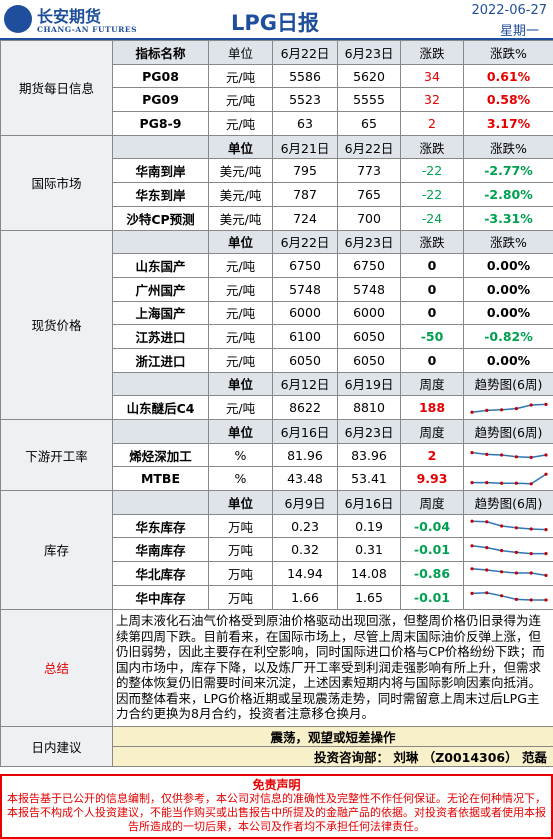  Describe the element at coordinates (277, 479) in the screenshot. I see `table-row: MTBE % 43.48 53.41 9.93` at that location.